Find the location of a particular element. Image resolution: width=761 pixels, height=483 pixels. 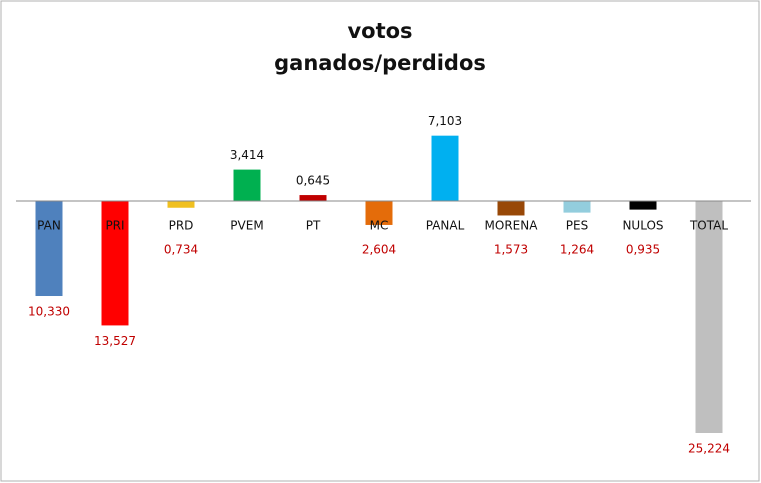

value-label: 10,330 is located at coordinates (49, 312).